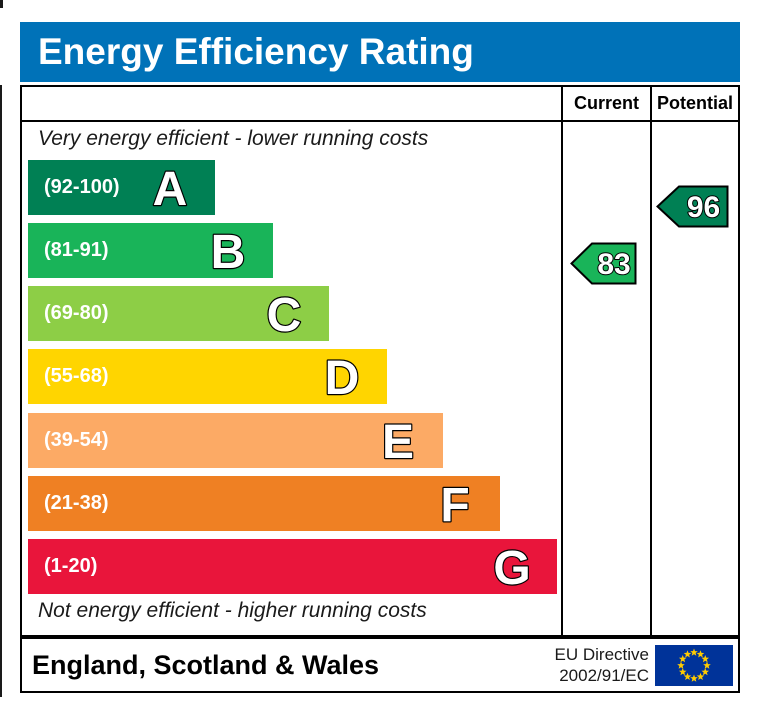 The image size is (760, 715). I want to click on header-divider, so click(380, 121).